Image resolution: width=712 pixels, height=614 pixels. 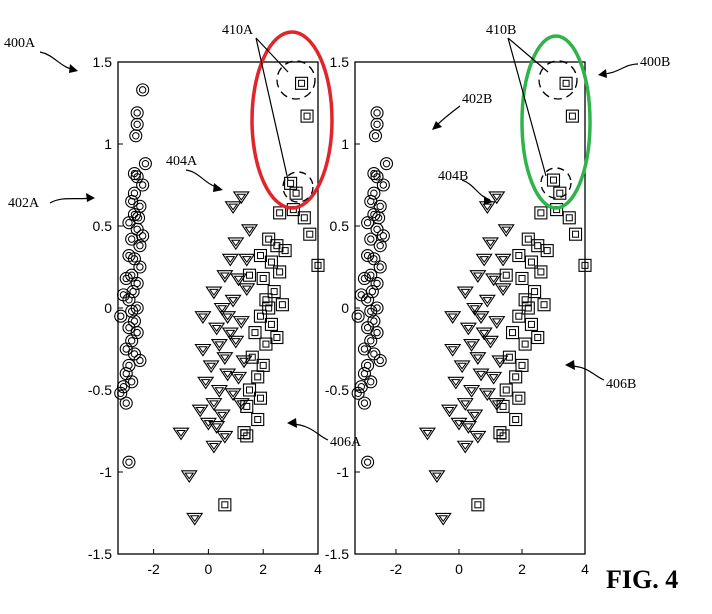 I want to click on x-tick-label-right-3: 4, so click(x=585, y=569).